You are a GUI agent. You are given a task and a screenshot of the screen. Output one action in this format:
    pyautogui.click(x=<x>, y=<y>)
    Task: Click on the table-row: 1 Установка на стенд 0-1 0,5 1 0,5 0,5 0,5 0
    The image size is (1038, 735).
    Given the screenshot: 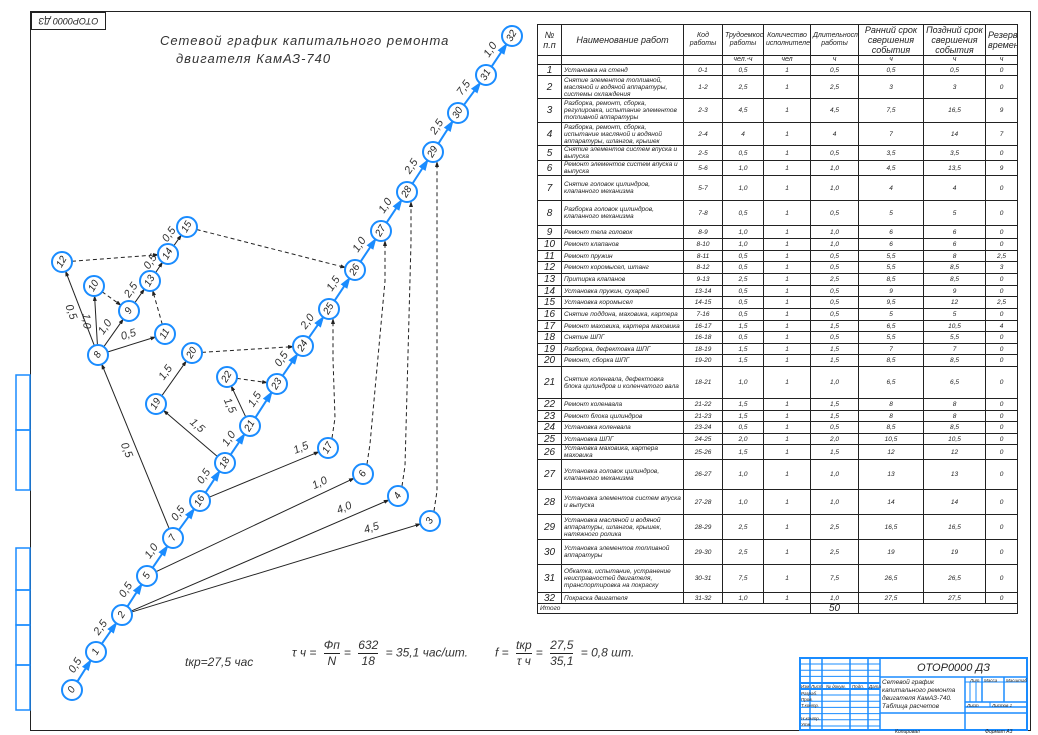 What is the action you would take?
    pyautogui.click(x=777, y=70)
    